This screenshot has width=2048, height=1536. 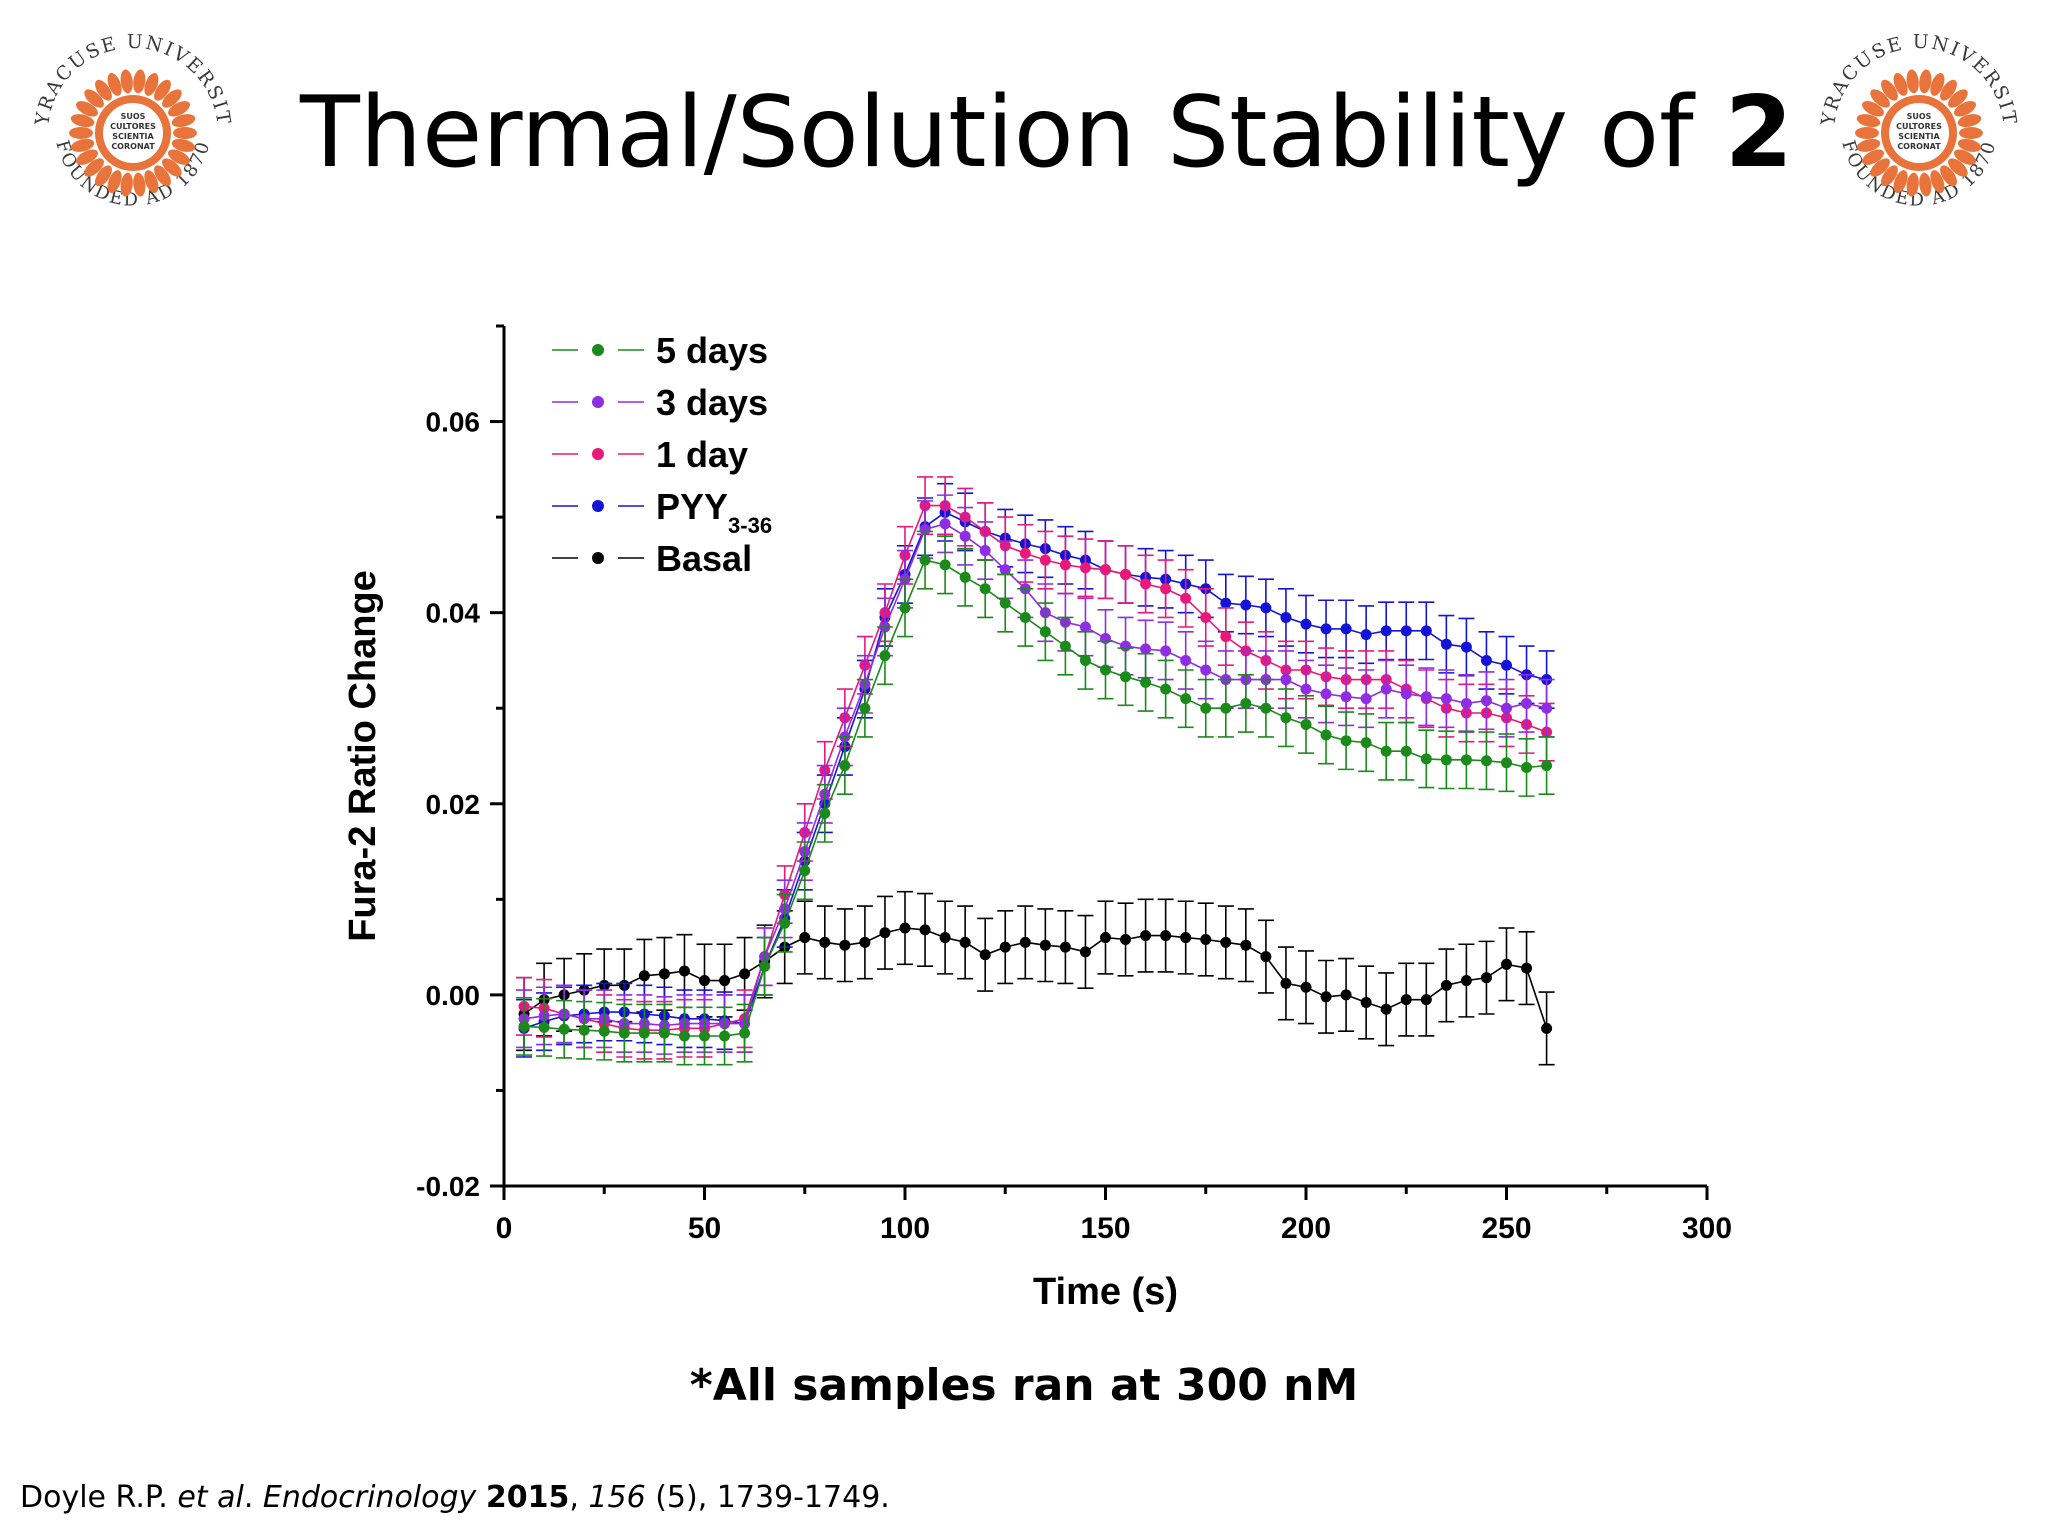 What do you see at coordinates (1105, 1228) in the screenshot?
I see `x-tick-label: 150` at bounding box center [1105, 1228].